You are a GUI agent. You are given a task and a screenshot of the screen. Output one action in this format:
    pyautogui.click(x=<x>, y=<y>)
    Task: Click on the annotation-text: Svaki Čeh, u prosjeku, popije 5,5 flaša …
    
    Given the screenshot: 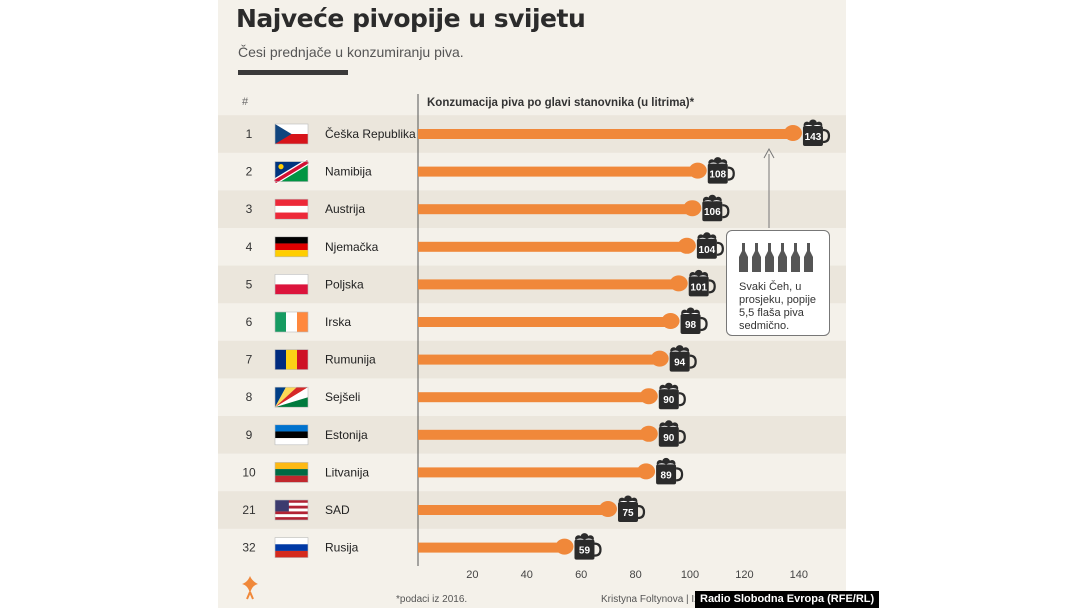 What is the action you would take?
    pyautogui.click(x=778, y=306)
    